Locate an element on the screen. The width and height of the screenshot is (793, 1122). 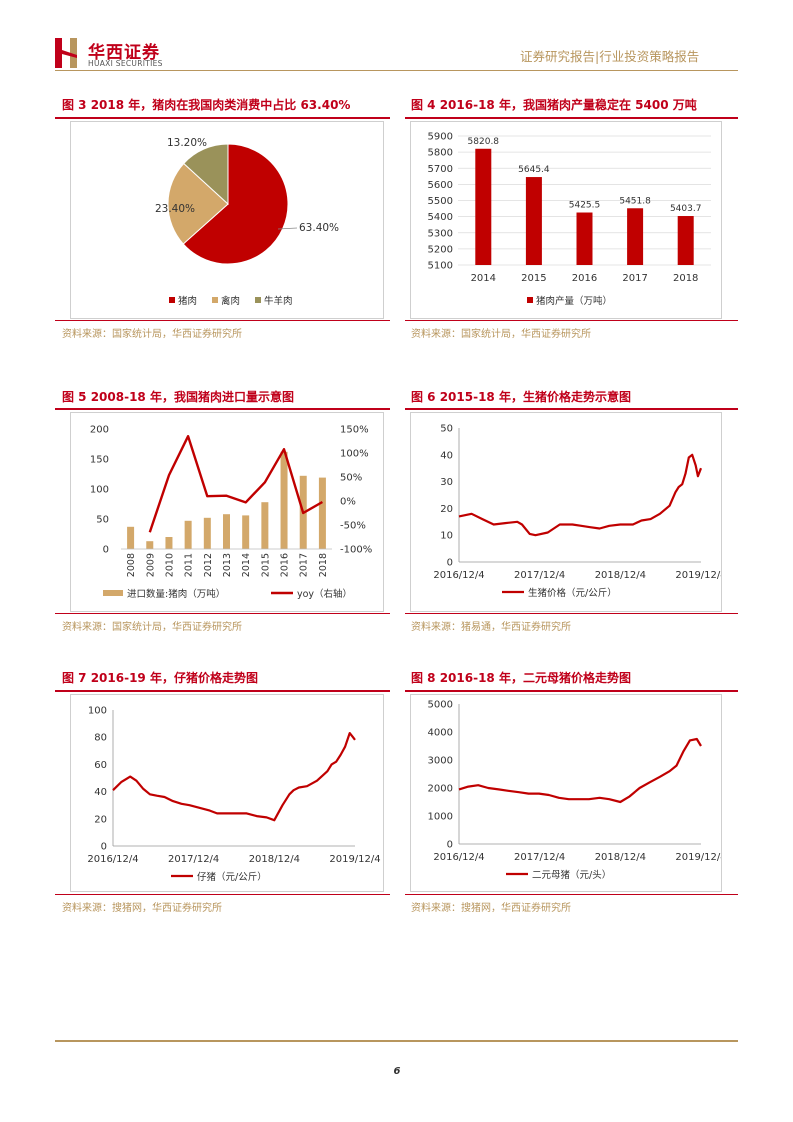
figure-3-chart: 63.40% 23.40% 13.20% 猪肉 禽肉 牛羊肉 is located at coordinates (227, 220).